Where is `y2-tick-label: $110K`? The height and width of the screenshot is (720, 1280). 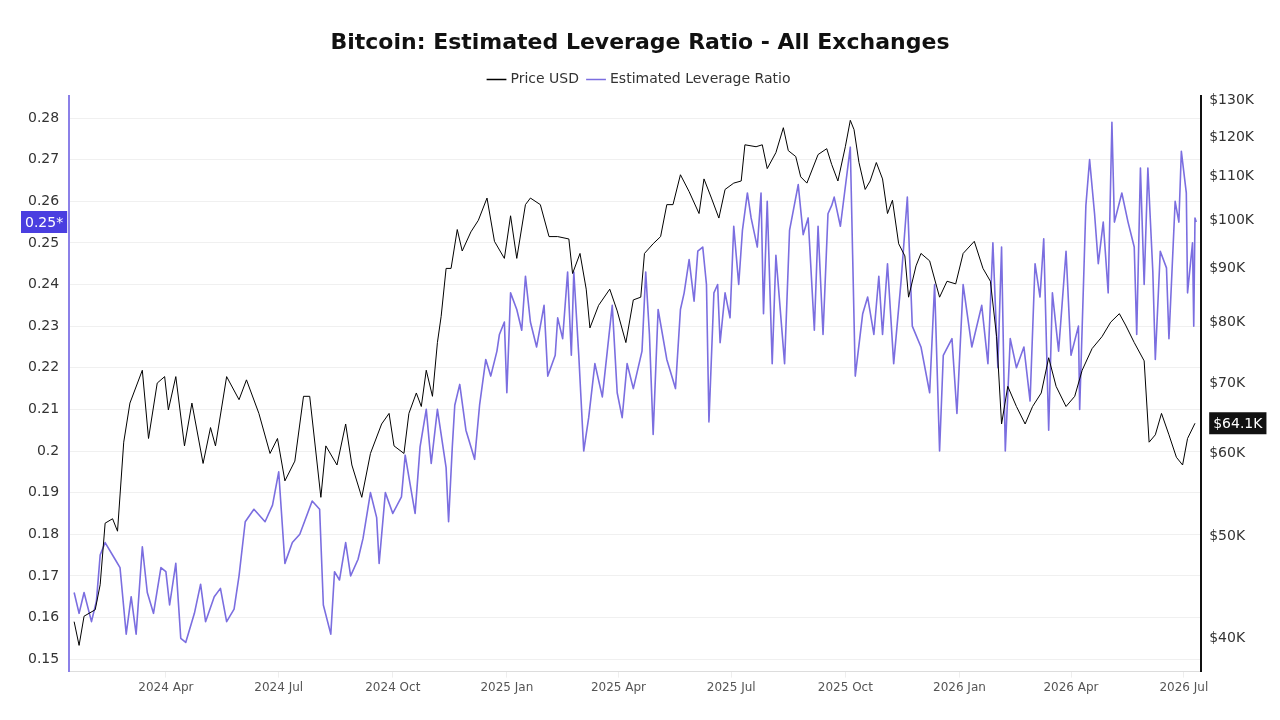 y2-tick-label: $110K is located at coordinates (1232, 175).